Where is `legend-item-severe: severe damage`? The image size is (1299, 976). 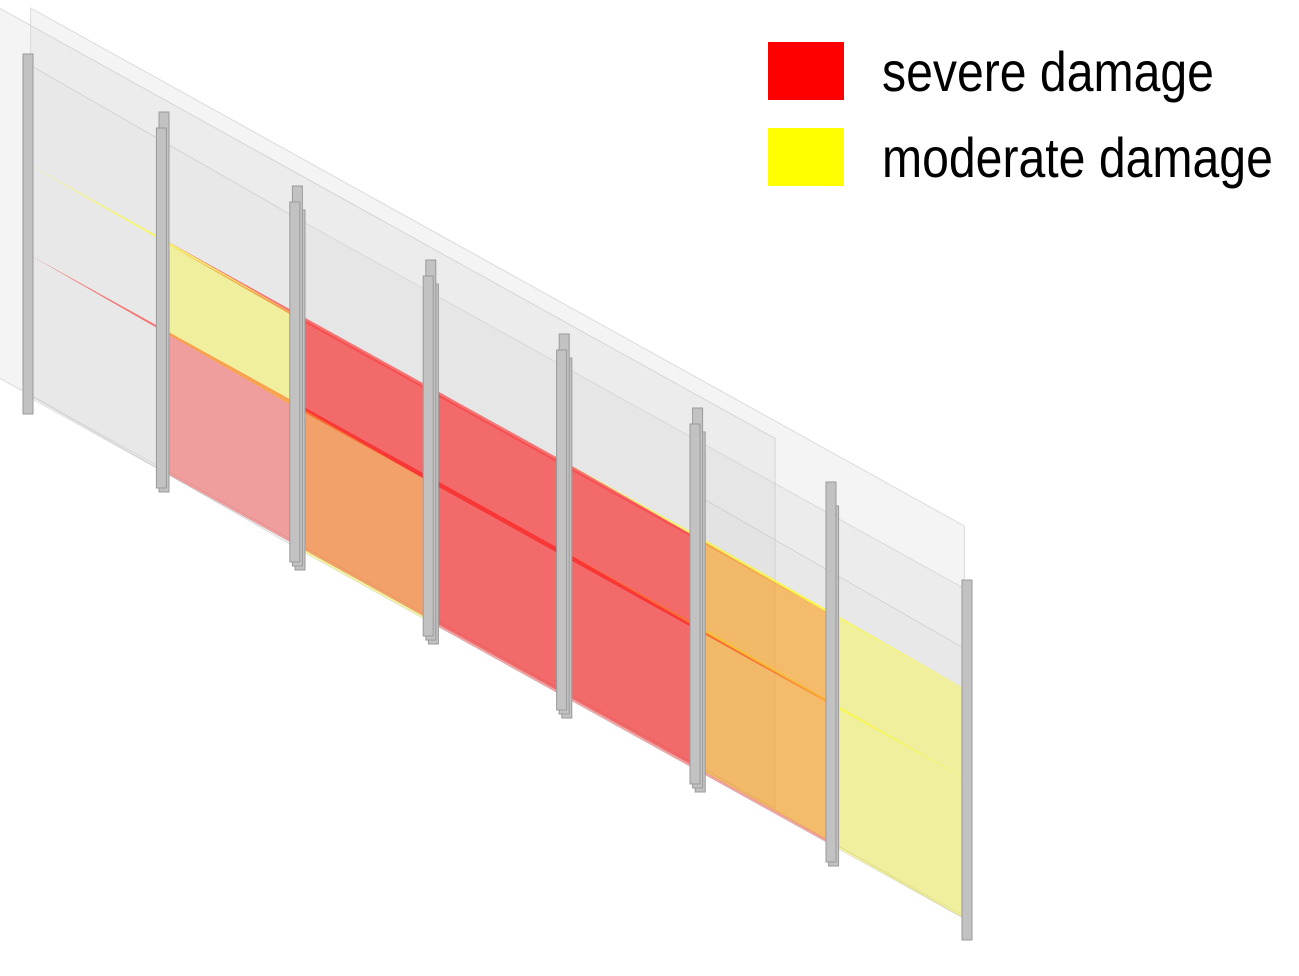 legend-item-severe: severe damage is located at coordinates (1033, 71).